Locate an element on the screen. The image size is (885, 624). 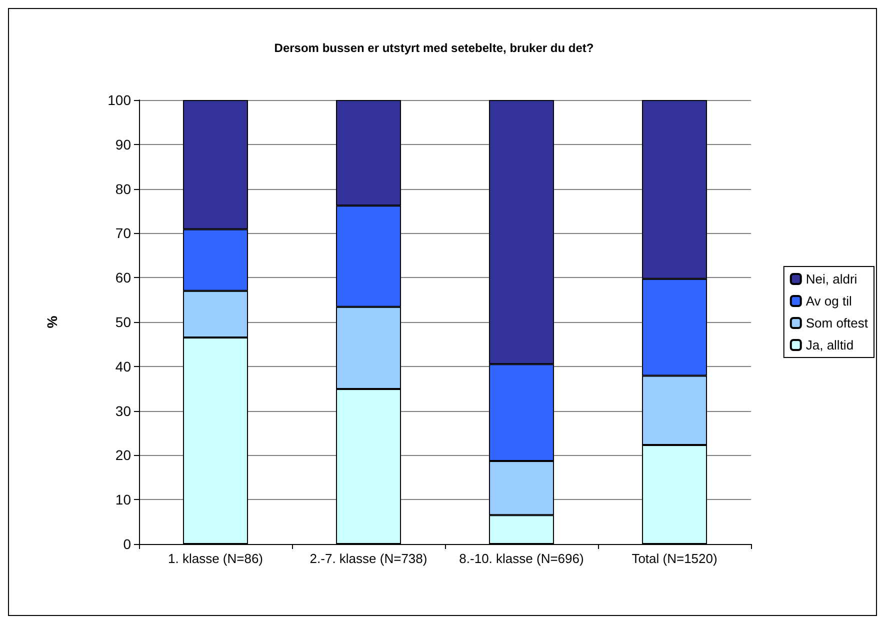
legend-label: Som oftest is located at coordinates (837, 323).